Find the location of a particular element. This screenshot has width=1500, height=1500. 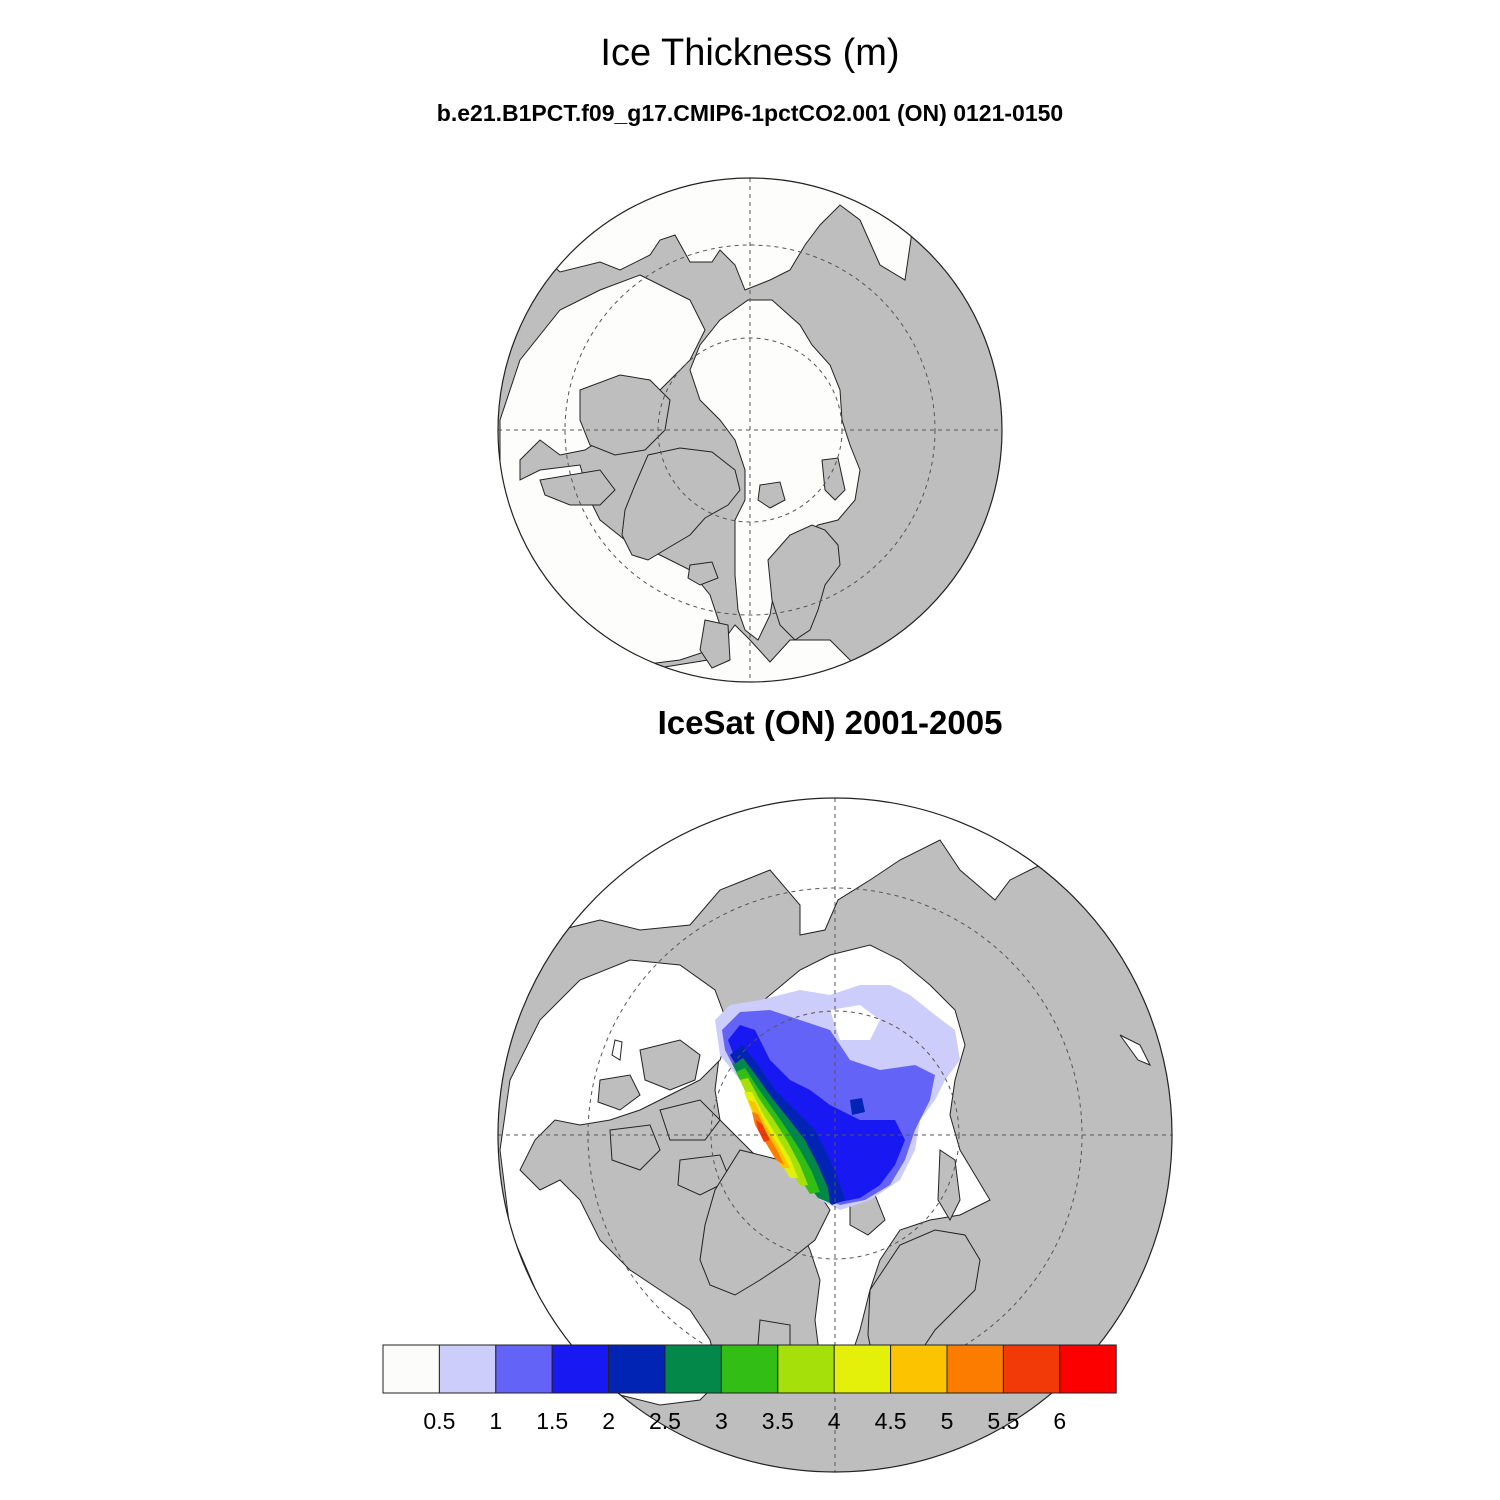

colorbar-tick-label: 3.5 is located at coordinates (778, 1421).